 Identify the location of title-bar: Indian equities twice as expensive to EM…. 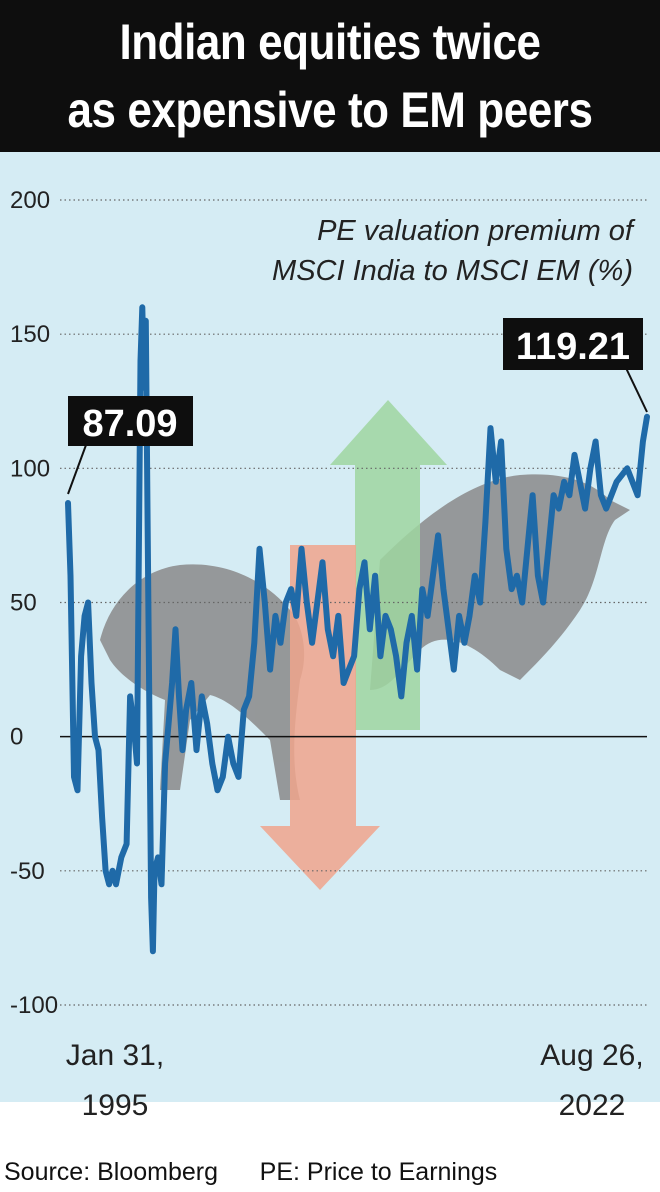
(330, 76).